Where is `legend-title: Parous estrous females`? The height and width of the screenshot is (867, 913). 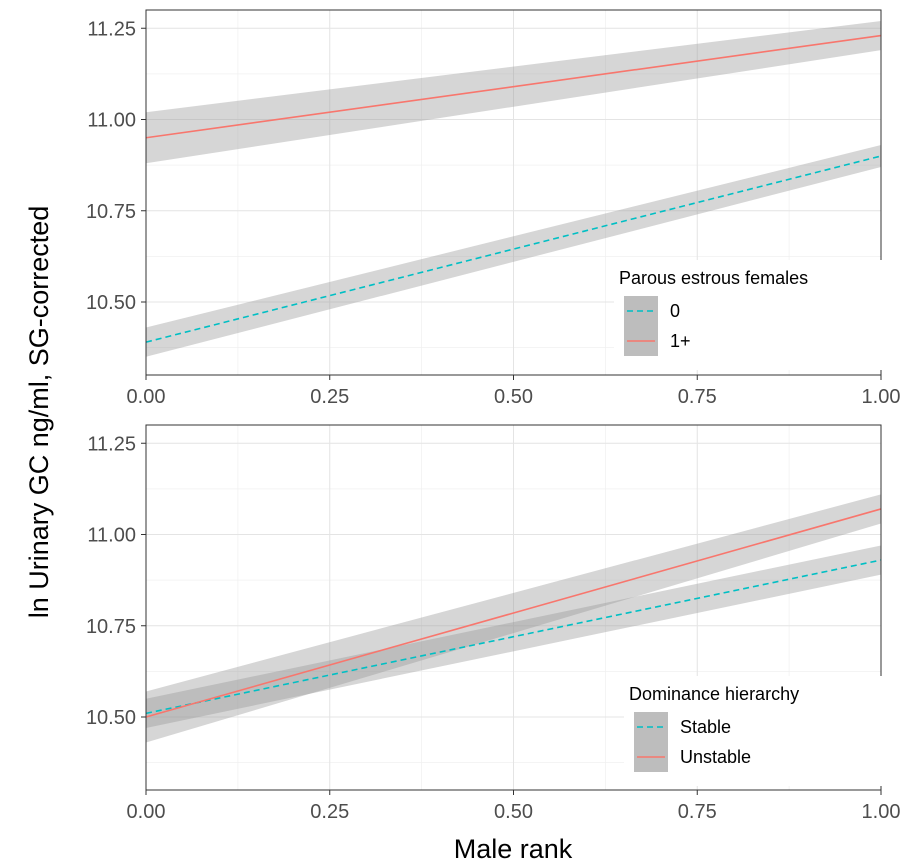 legend-title: Parous estrous females is located at coordinates (713, 278).